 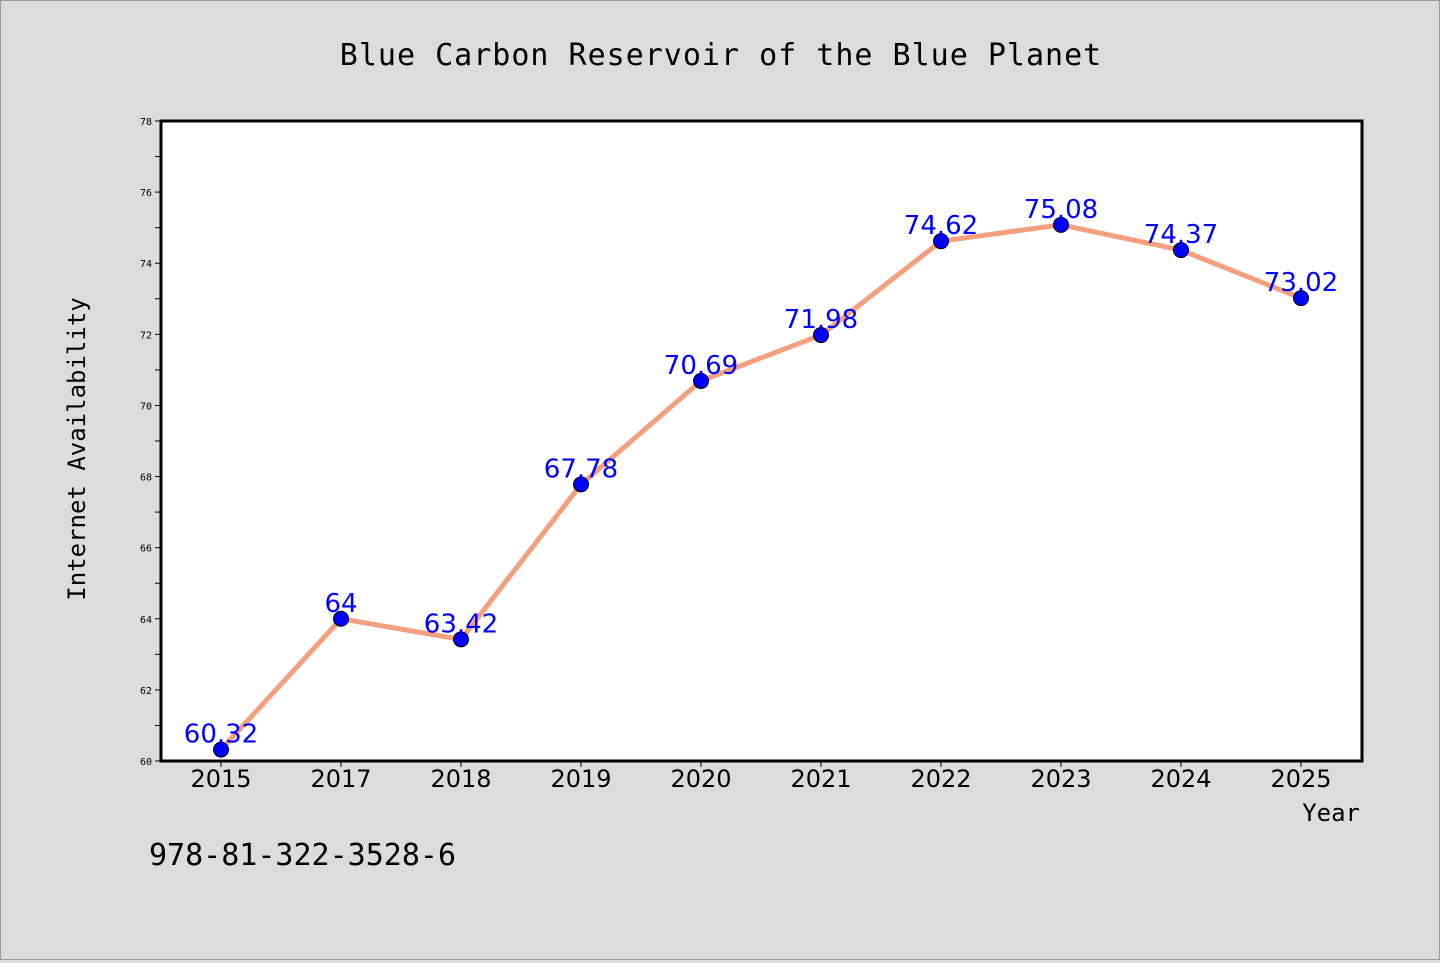 I want to click on data-label: 73.02, so click(x=1301, y=283).